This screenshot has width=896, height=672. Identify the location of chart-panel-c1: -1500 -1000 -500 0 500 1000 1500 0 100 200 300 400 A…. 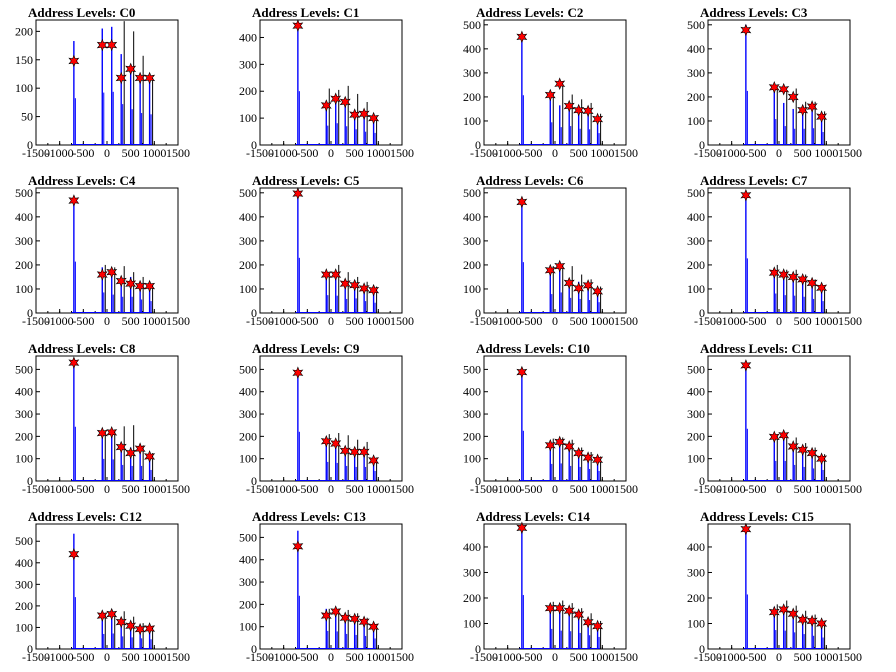
(336, 84).